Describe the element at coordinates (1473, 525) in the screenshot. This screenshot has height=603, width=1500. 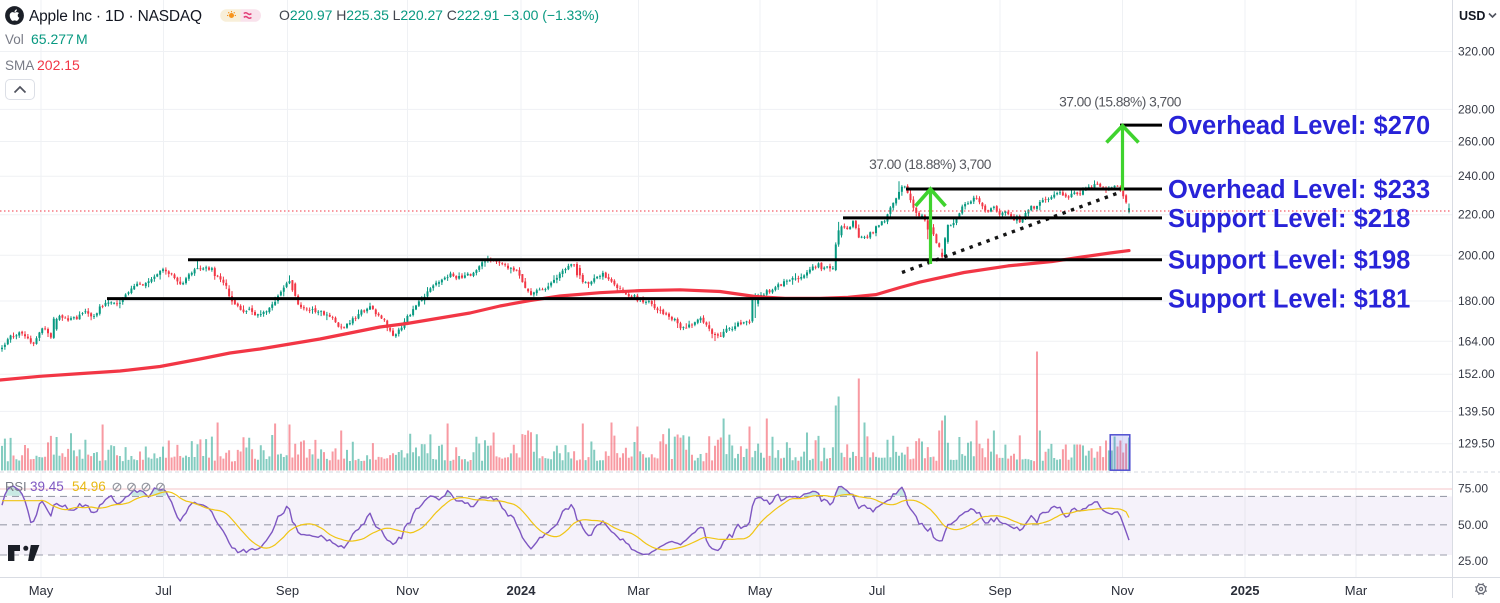
I see `svg-text: 50.00` at that location.